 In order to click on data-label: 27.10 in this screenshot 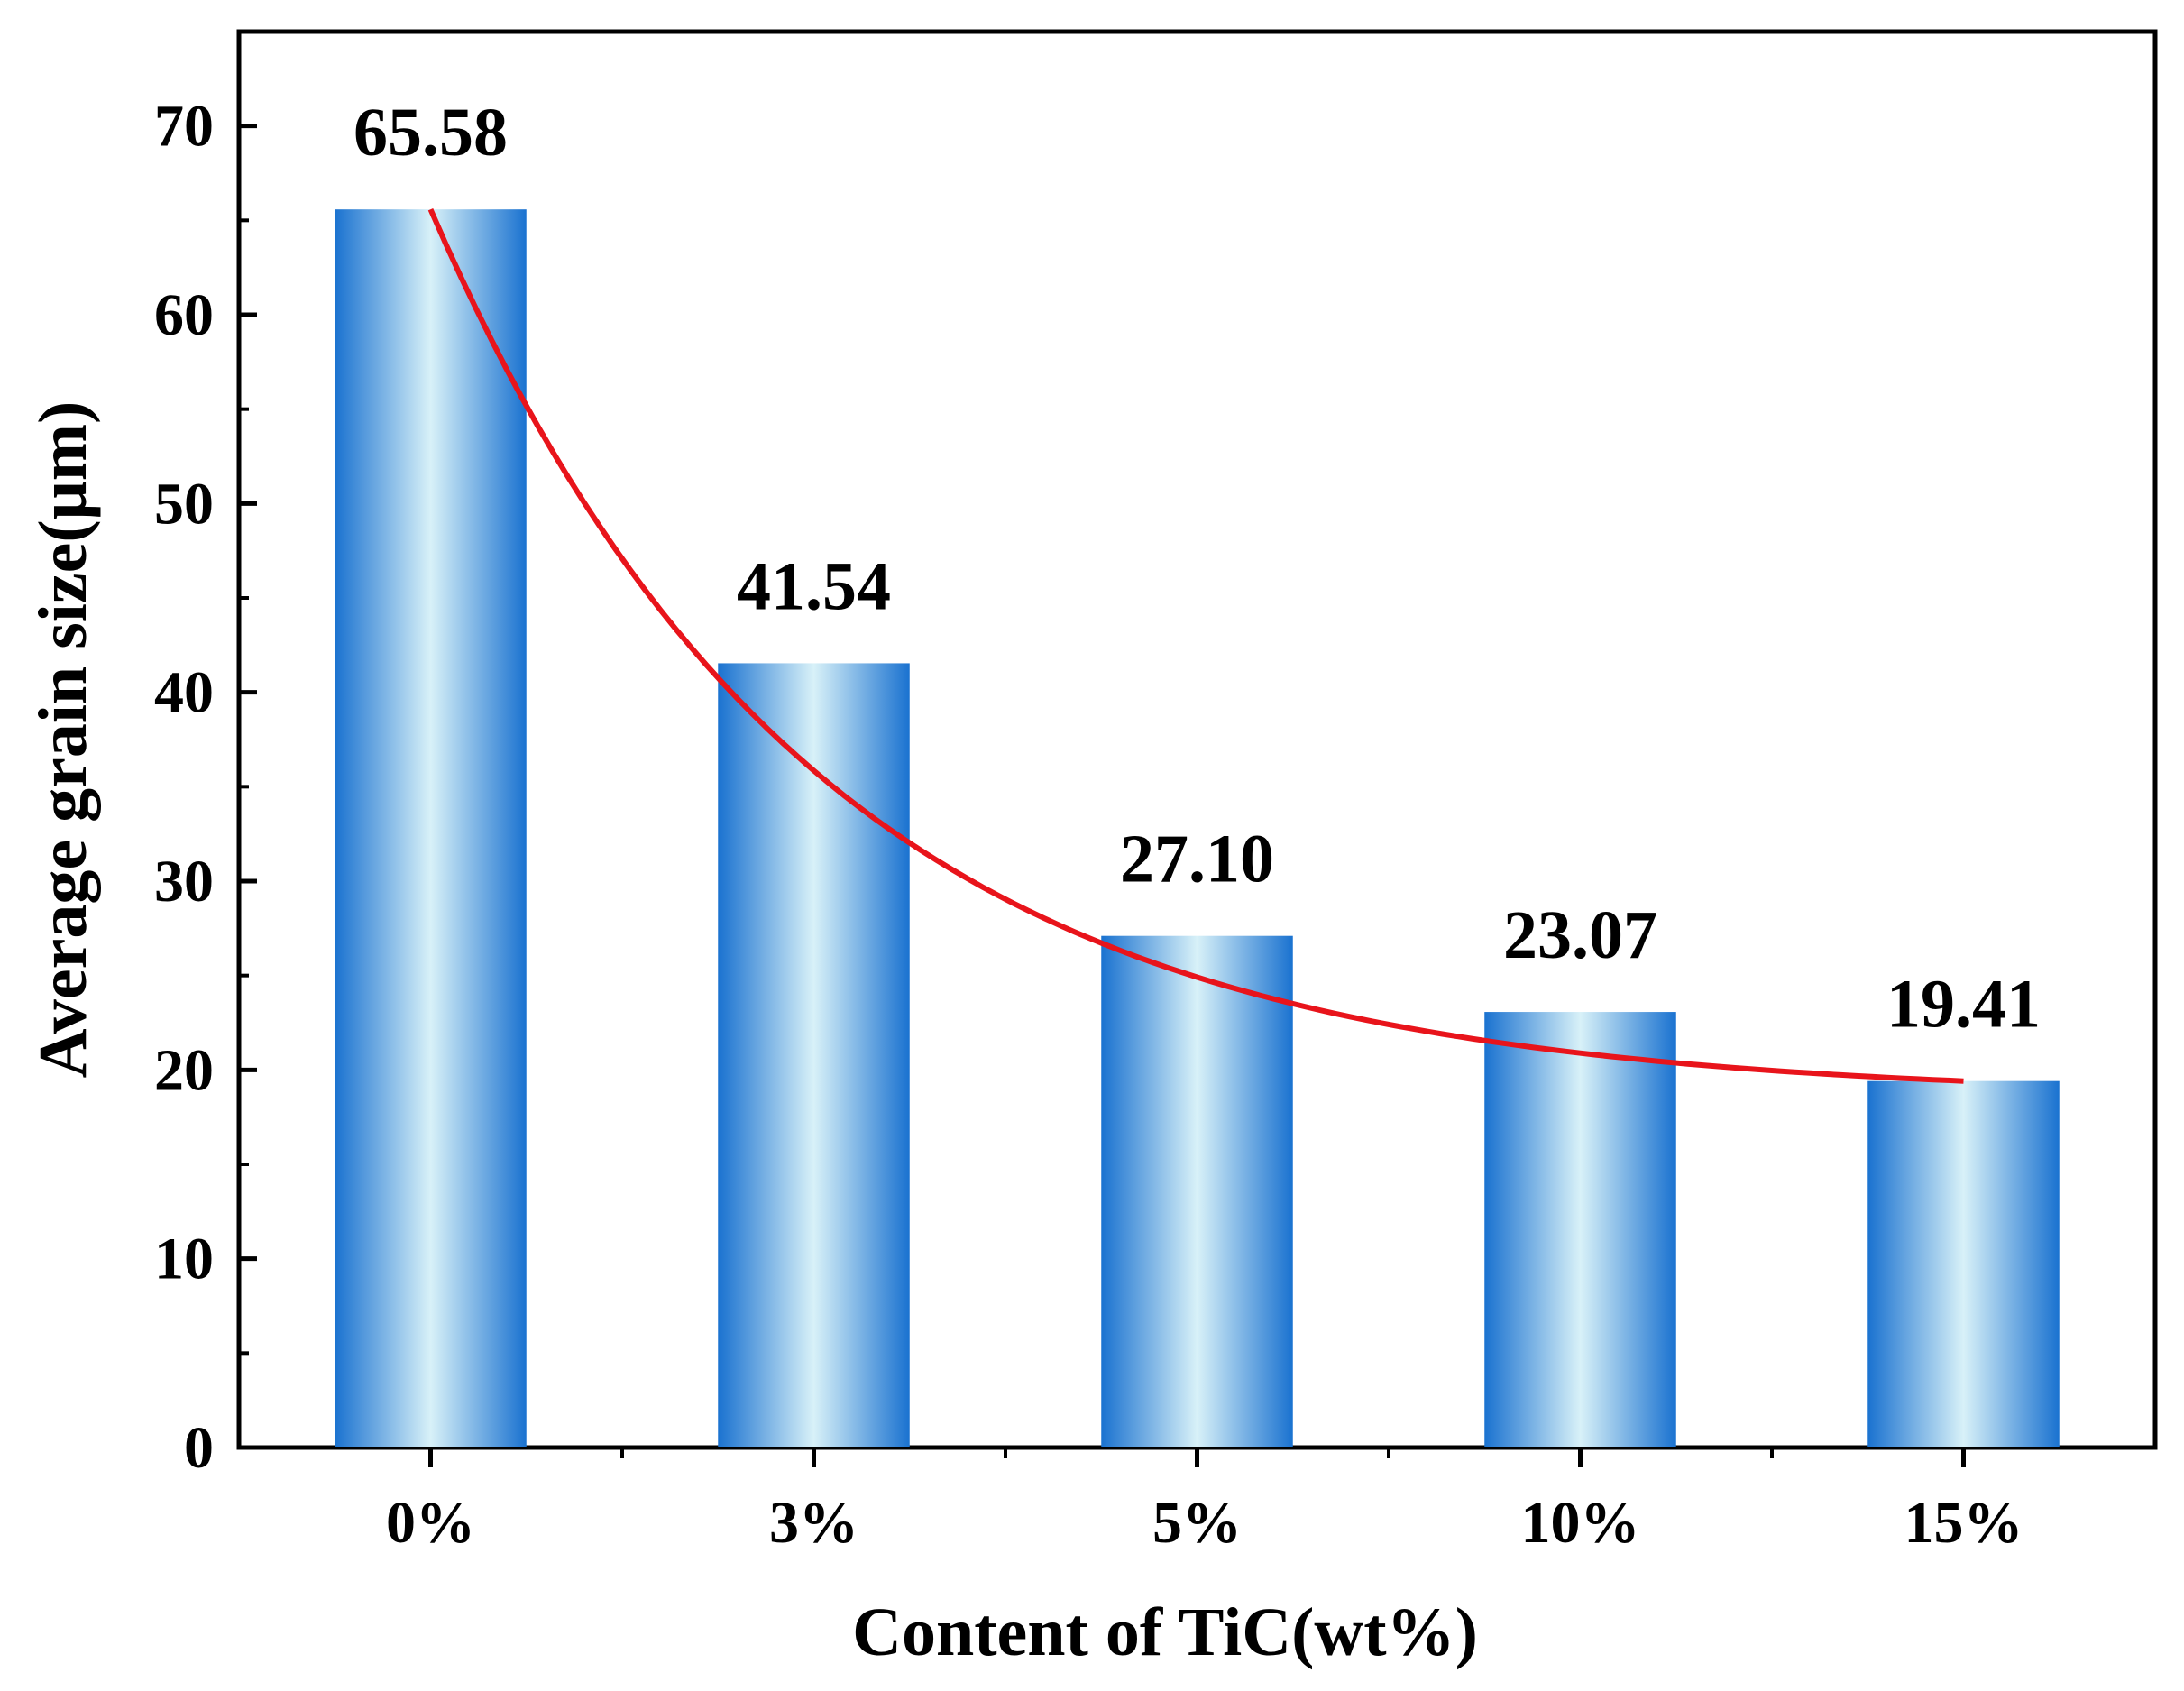, I will do `click(1197, 860)`.